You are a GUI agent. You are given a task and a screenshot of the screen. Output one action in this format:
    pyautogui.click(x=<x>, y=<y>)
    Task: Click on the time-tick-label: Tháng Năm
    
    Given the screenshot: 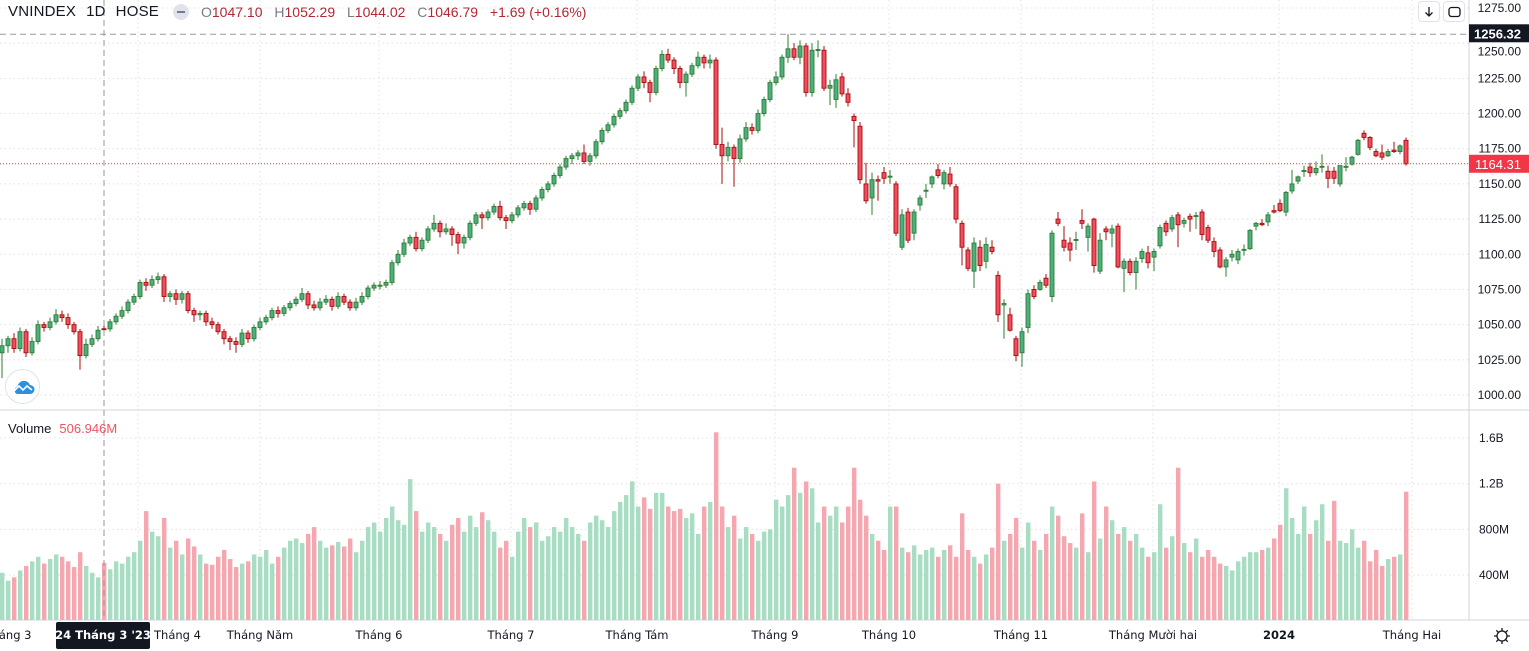 What is the action you would take?
    pyautogui.click(x=259, y=635)
    